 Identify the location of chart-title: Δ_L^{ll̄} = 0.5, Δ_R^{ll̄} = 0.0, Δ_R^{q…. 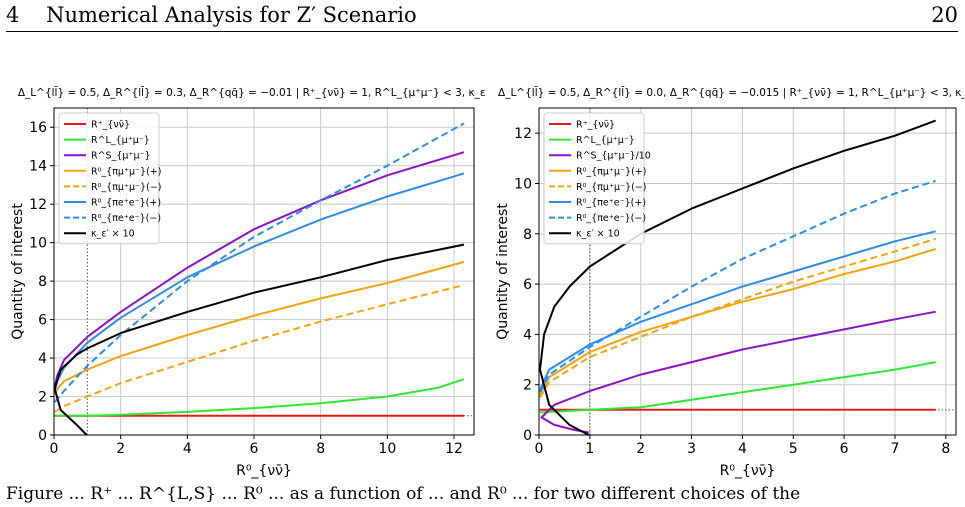
(731, 92).